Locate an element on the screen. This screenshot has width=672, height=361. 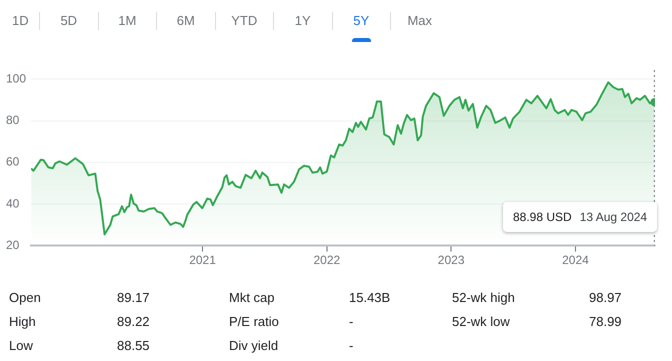
text: 5D is located at coordinates (69, 21).